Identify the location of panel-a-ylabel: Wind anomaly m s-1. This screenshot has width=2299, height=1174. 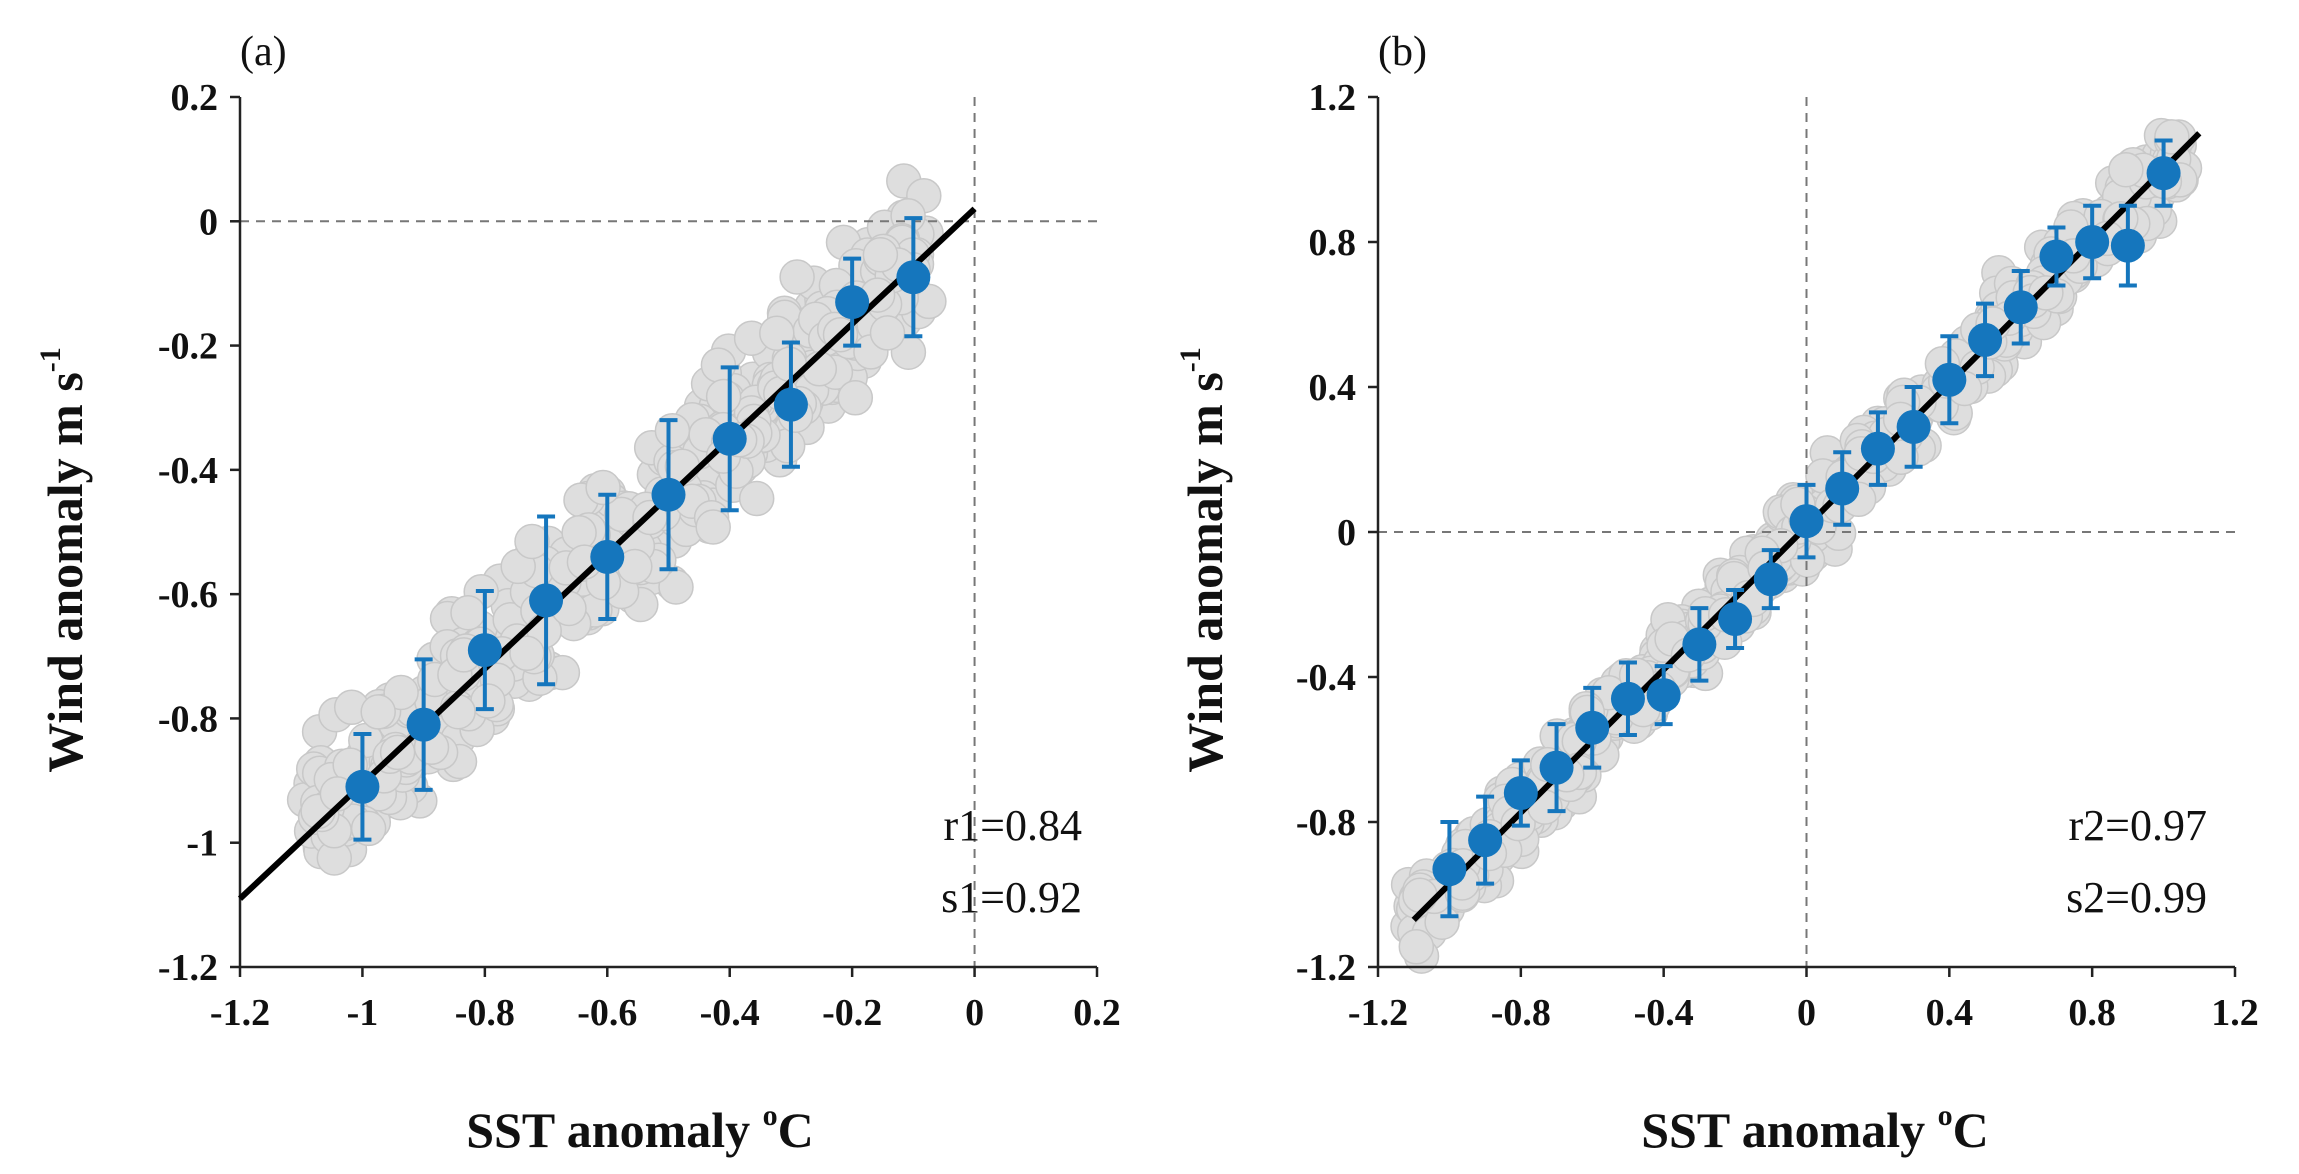
(63, 560).